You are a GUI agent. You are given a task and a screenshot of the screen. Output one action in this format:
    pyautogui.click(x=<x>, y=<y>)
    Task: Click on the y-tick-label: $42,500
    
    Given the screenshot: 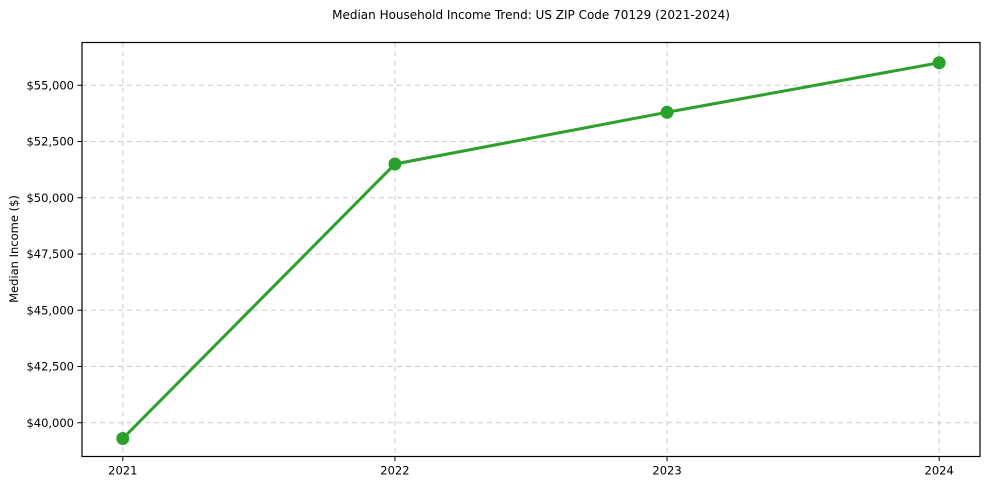 What is the action you would take?
    pyautogui.click(x=50, y=367)
    